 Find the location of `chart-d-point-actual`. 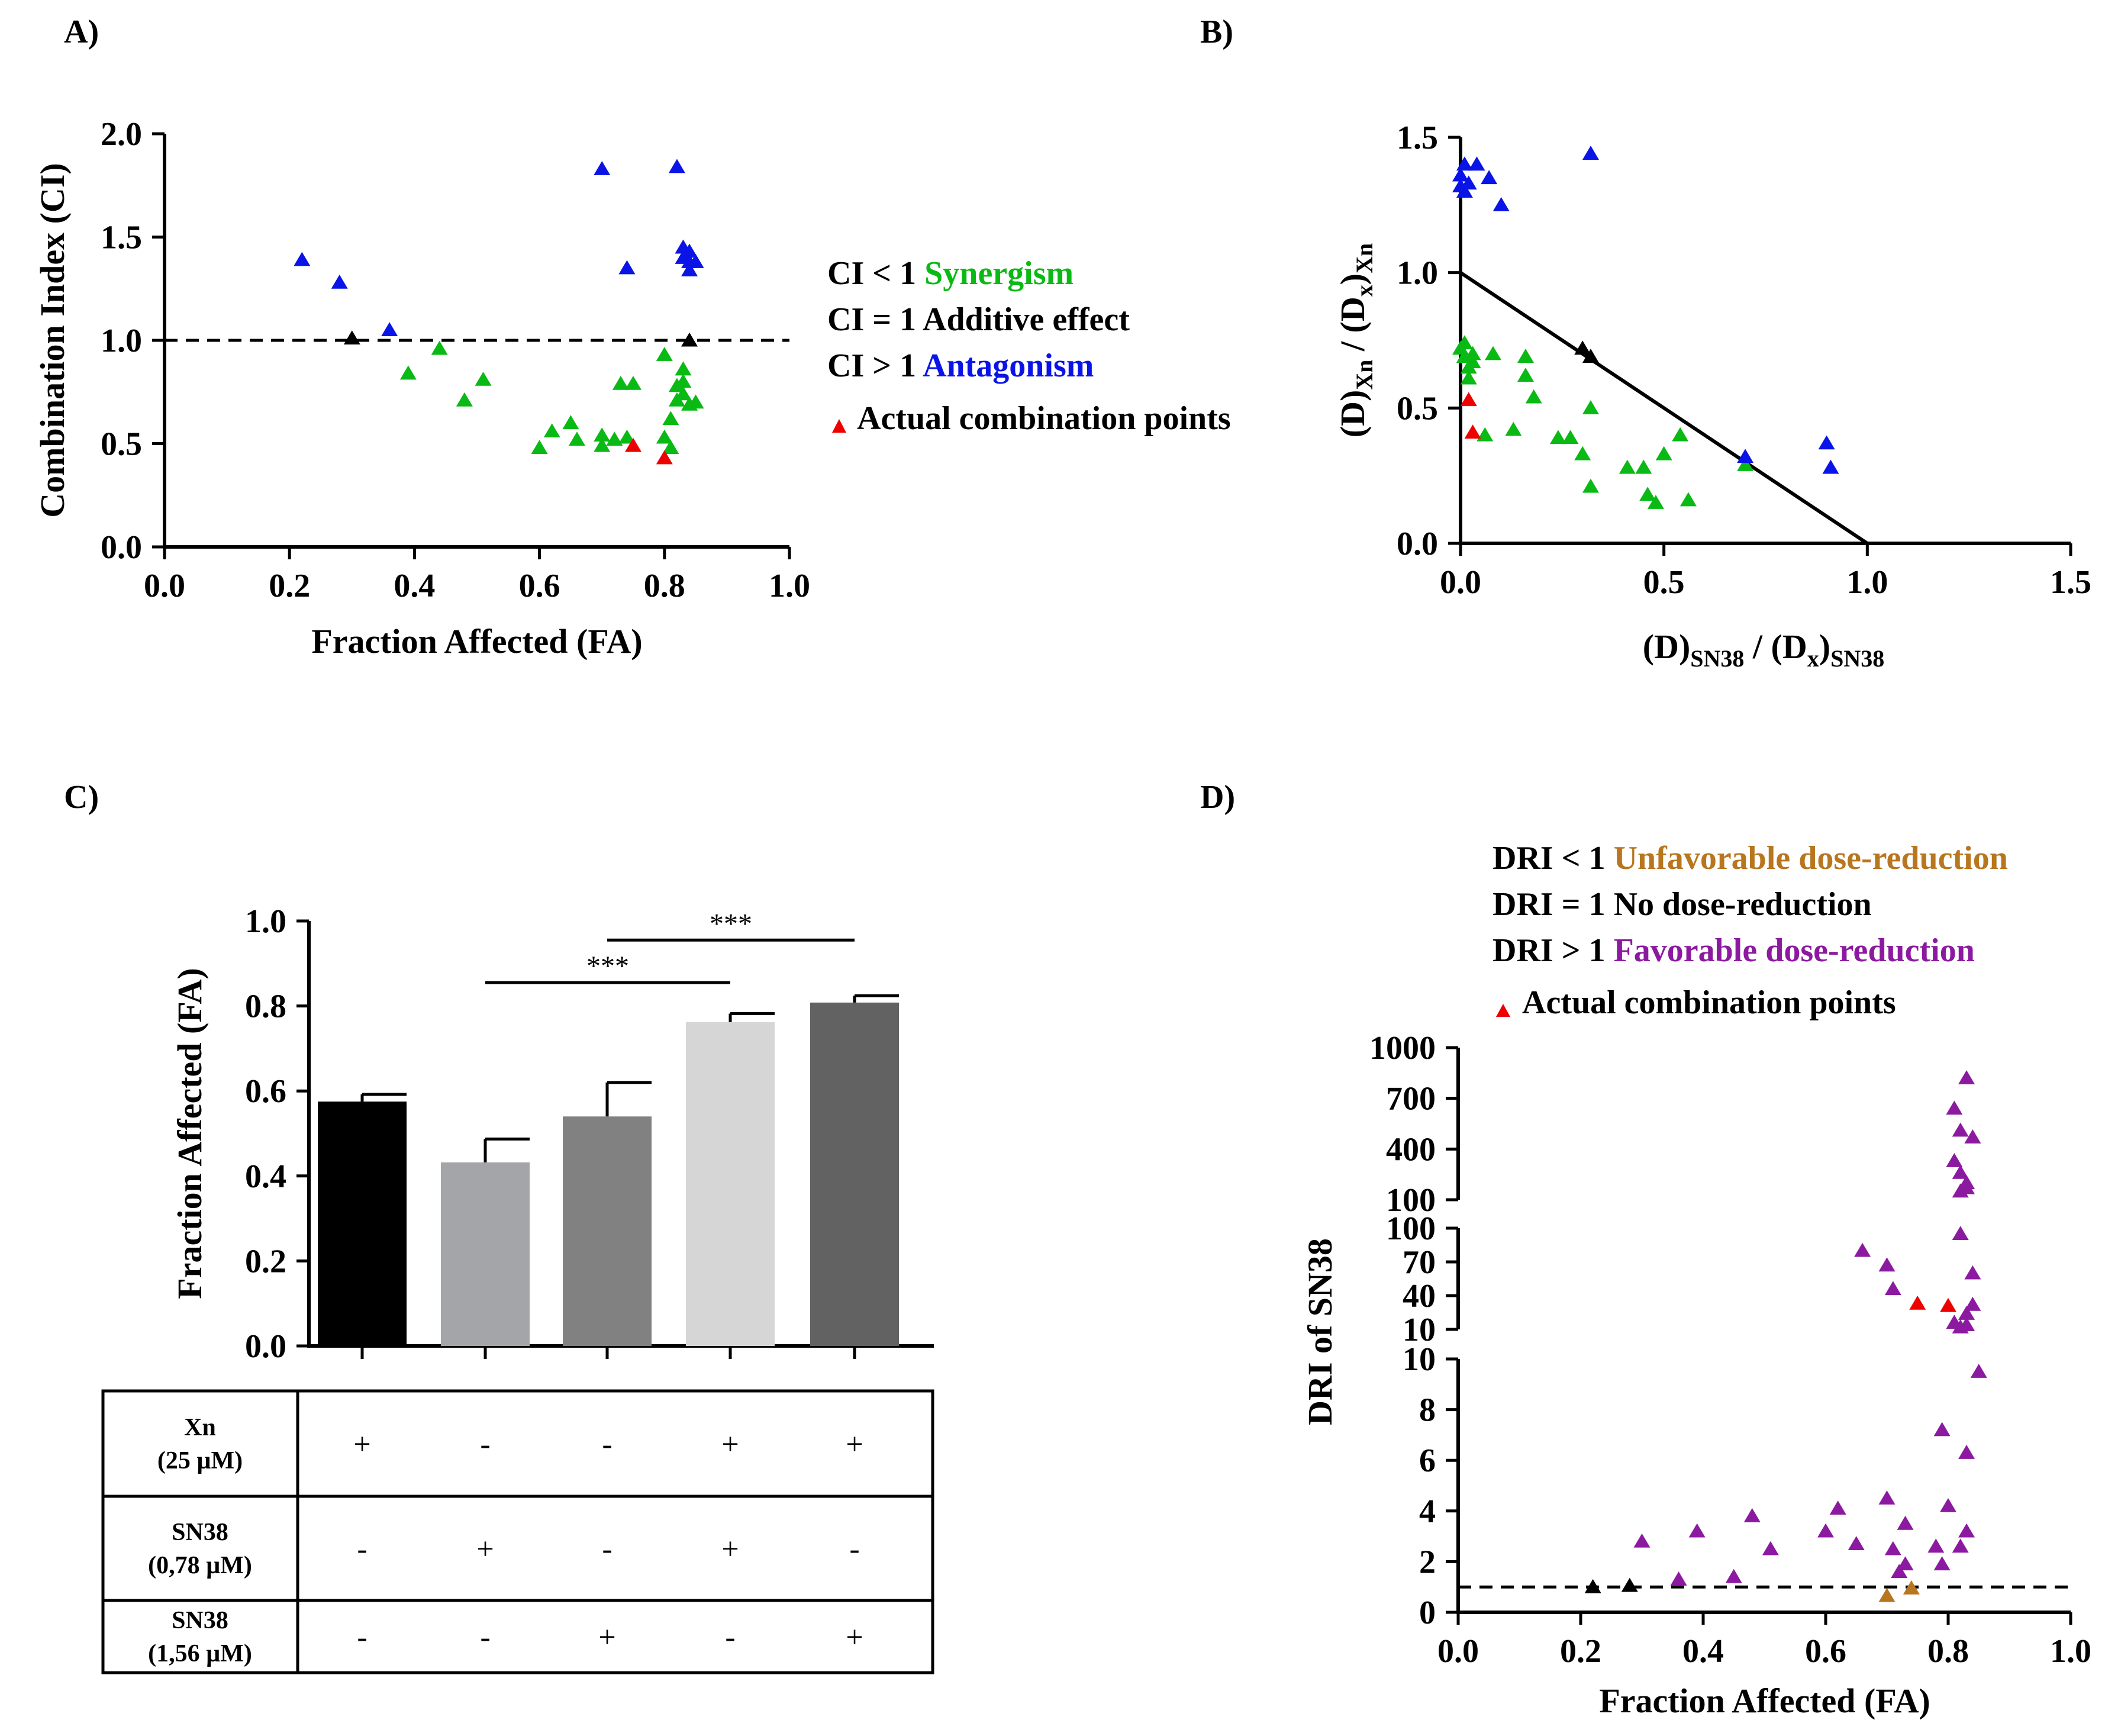

chart-d-point-actual is located at coordinates (1948, 1304).